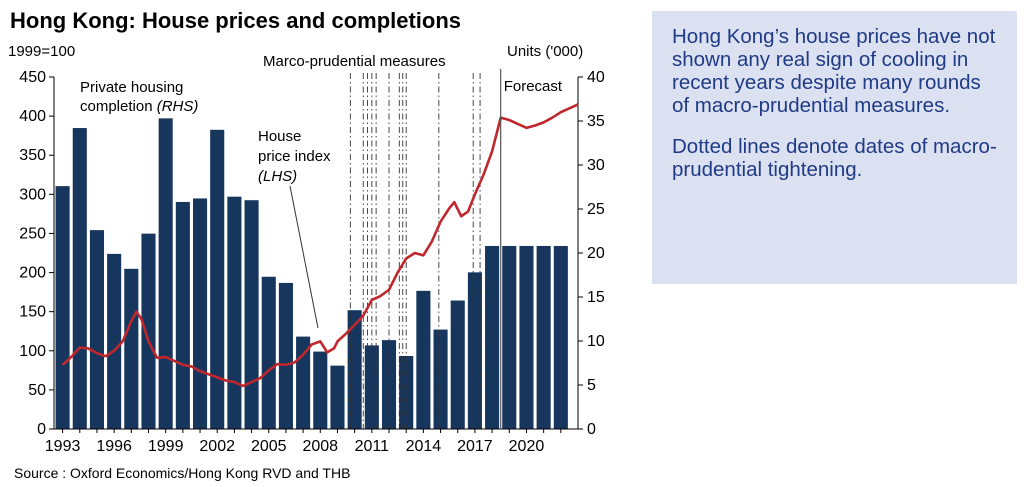 The image size is (1024, 487). I want to click on forecast-label: Forecast, so click(533, 86).